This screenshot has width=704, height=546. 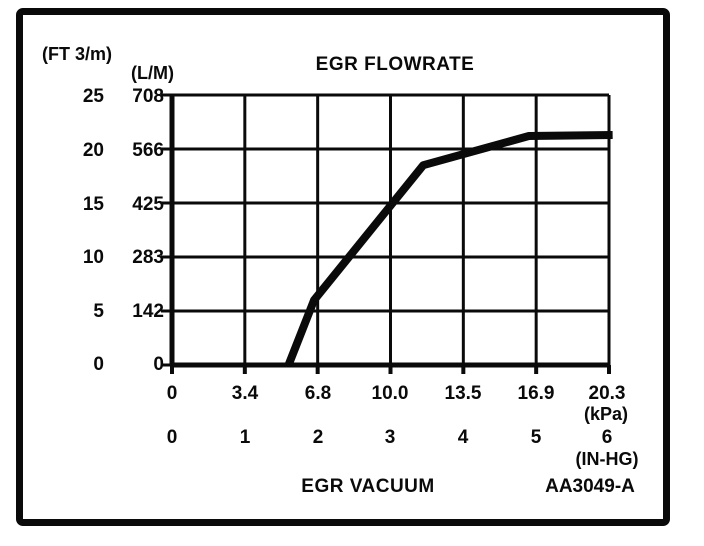 I want to click on y-tick-label-ft3m: 0, so click(x=98, y=364).